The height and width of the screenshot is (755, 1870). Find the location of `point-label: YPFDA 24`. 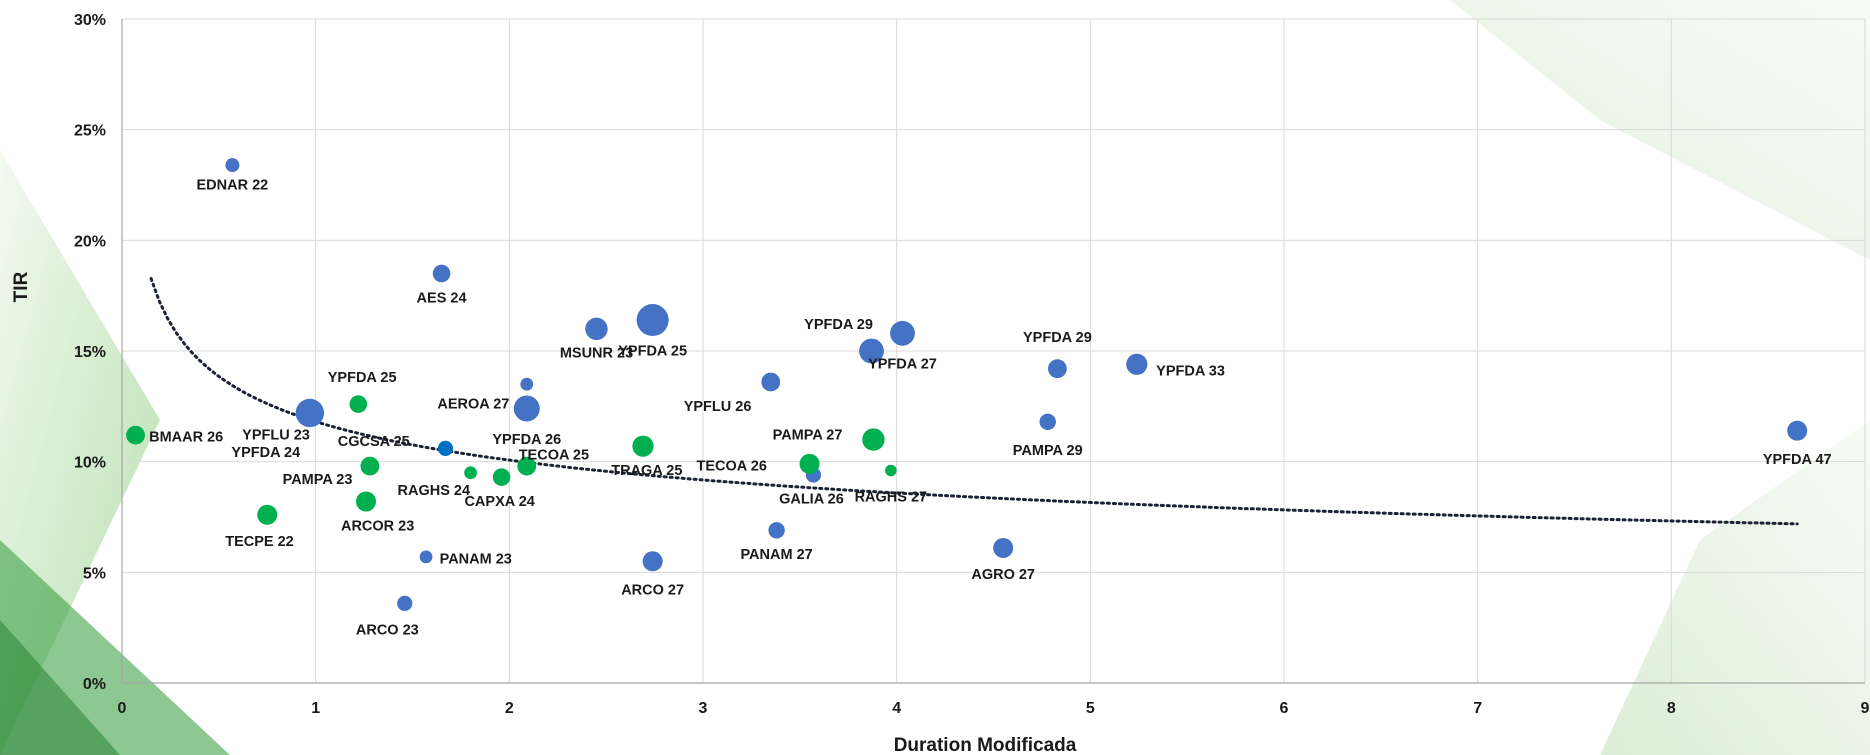

point-label: YPFDA 24 is located at coordinates (265, 453).